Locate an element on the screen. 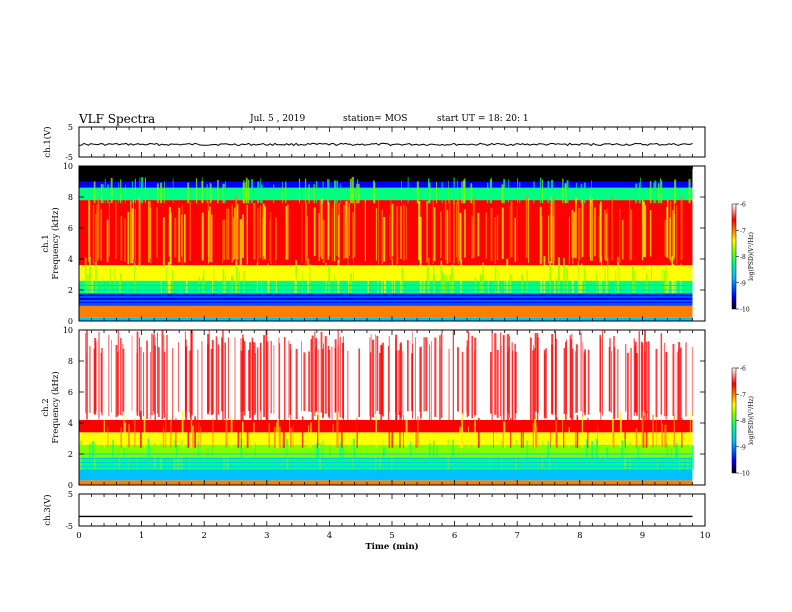  ch3-waveform-ytick-label: -5 is located at coordinates (69, 526).